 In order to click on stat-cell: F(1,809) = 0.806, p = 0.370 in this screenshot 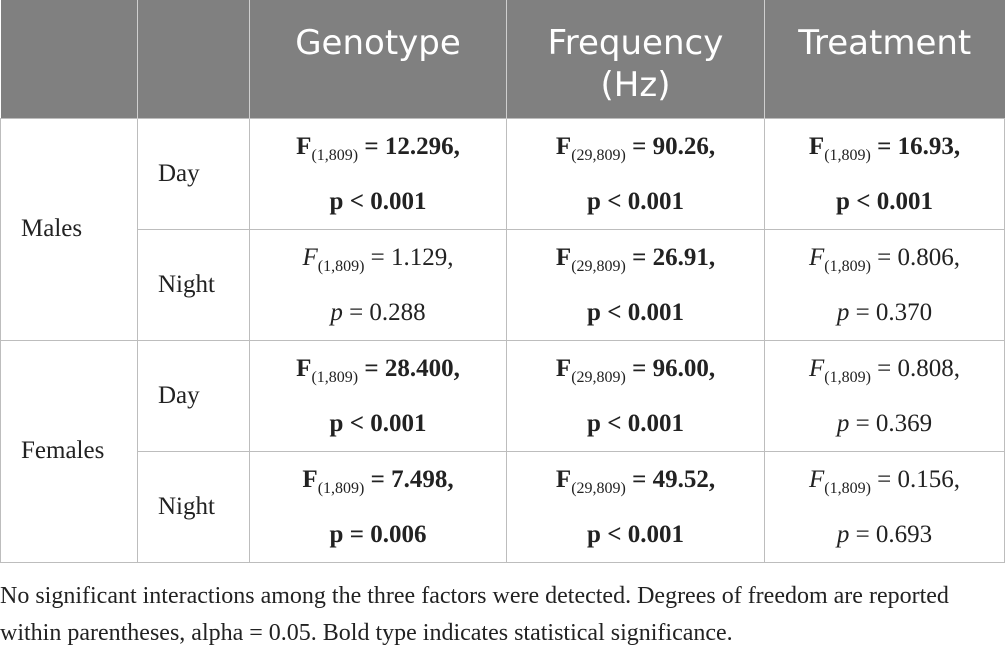, I will do `click(884, 284)`.